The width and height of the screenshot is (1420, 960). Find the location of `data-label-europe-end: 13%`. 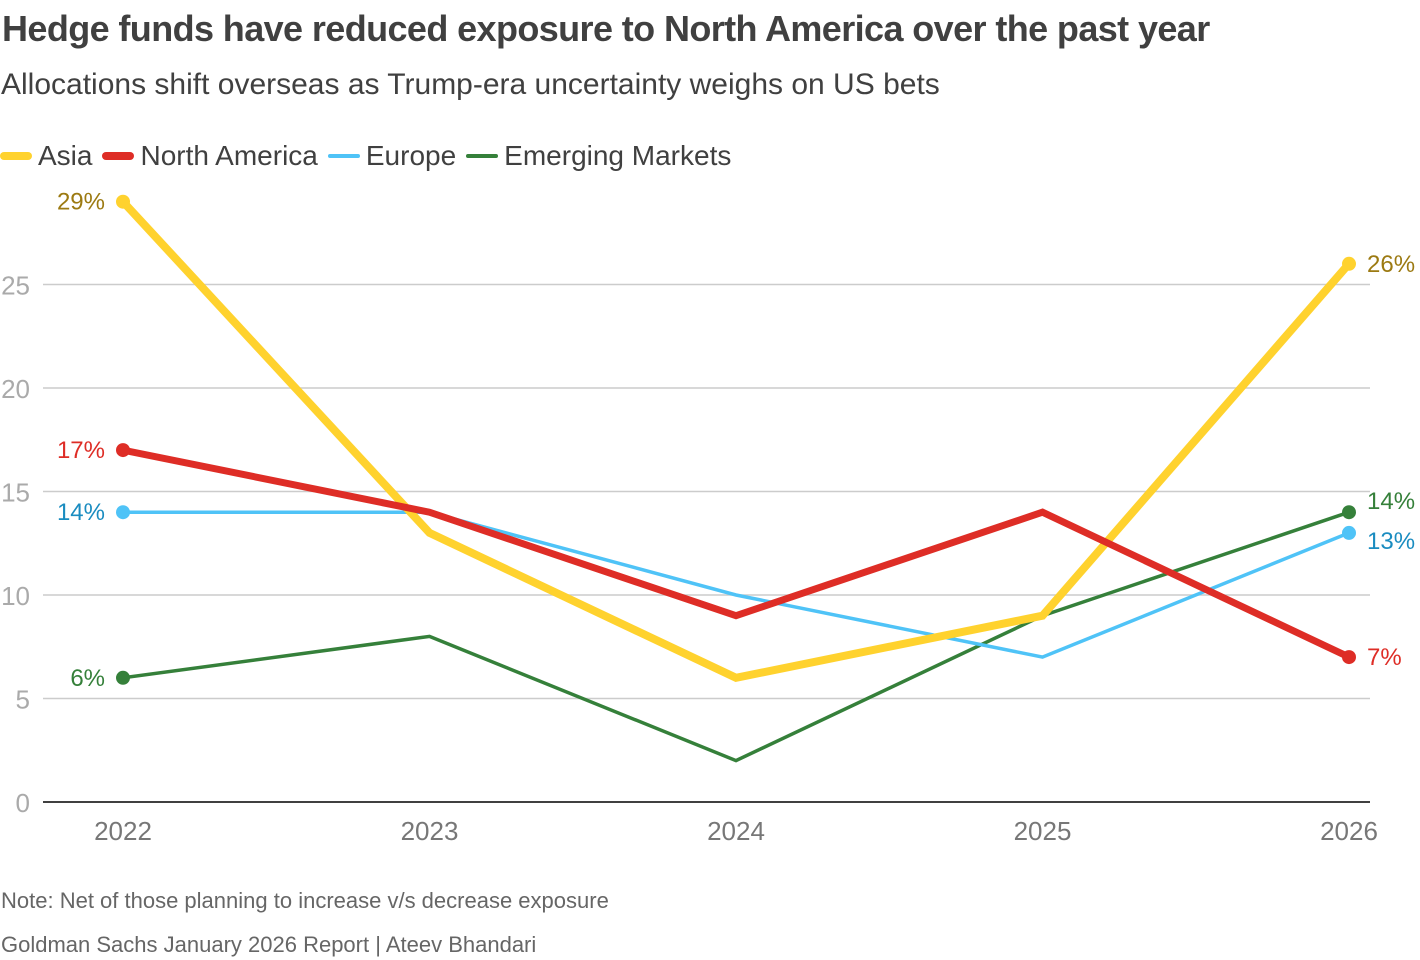

data-label-europe-end: 13% is located at coordinates (1391, 541).